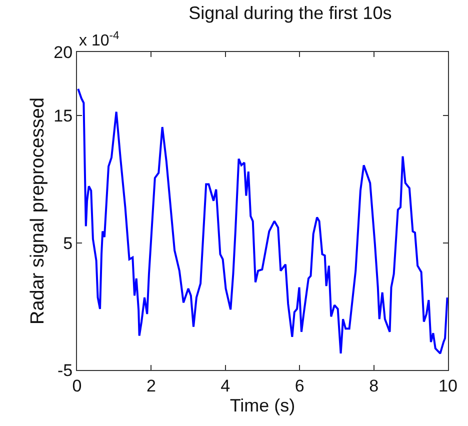 This screenshot has height=426, width=468. Describe the element at coordinates (225, 386) in the screenshot. I see `x-tick-label: 4` at that location.